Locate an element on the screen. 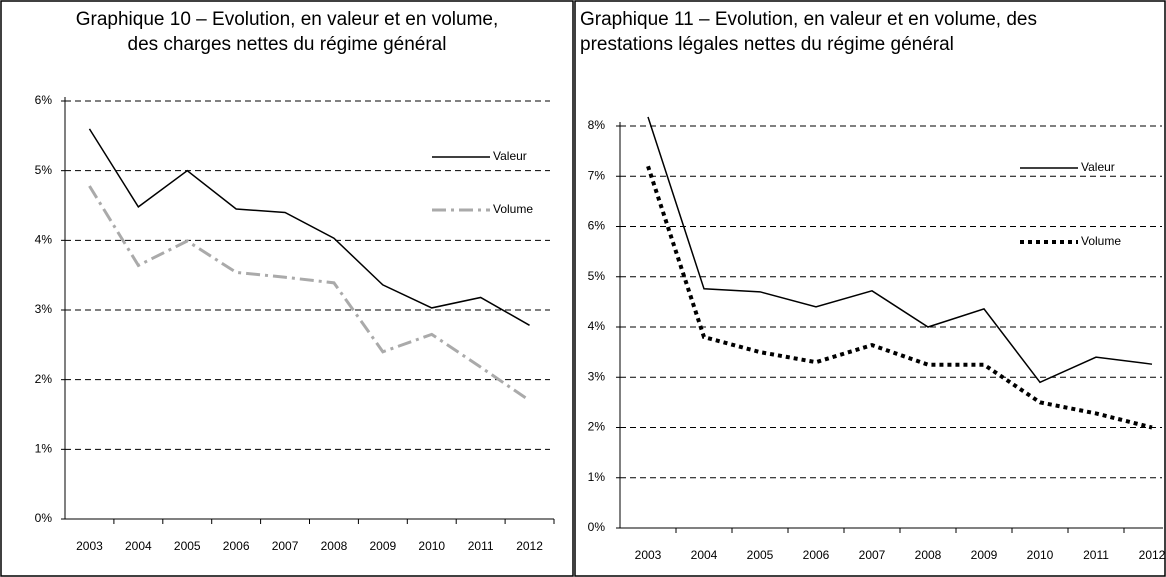 The height and width of the screenshot is (577, 1166). y-tick-label: 7% is located at coordinates (597, 175).